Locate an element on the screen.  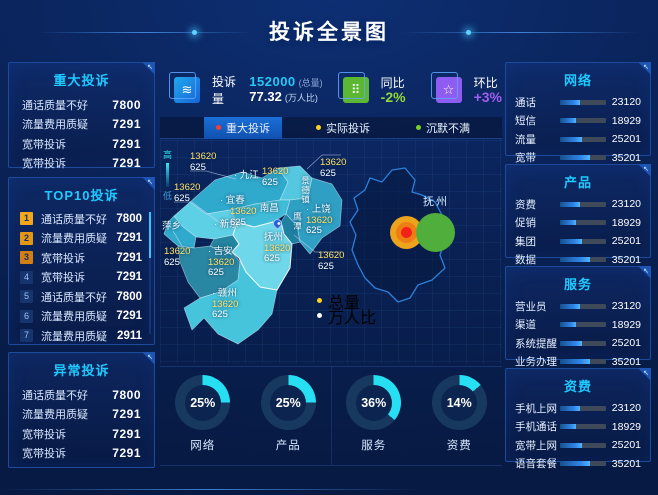
complaint-type-label: 宽带投诉 is located at coordinates (63, 258).